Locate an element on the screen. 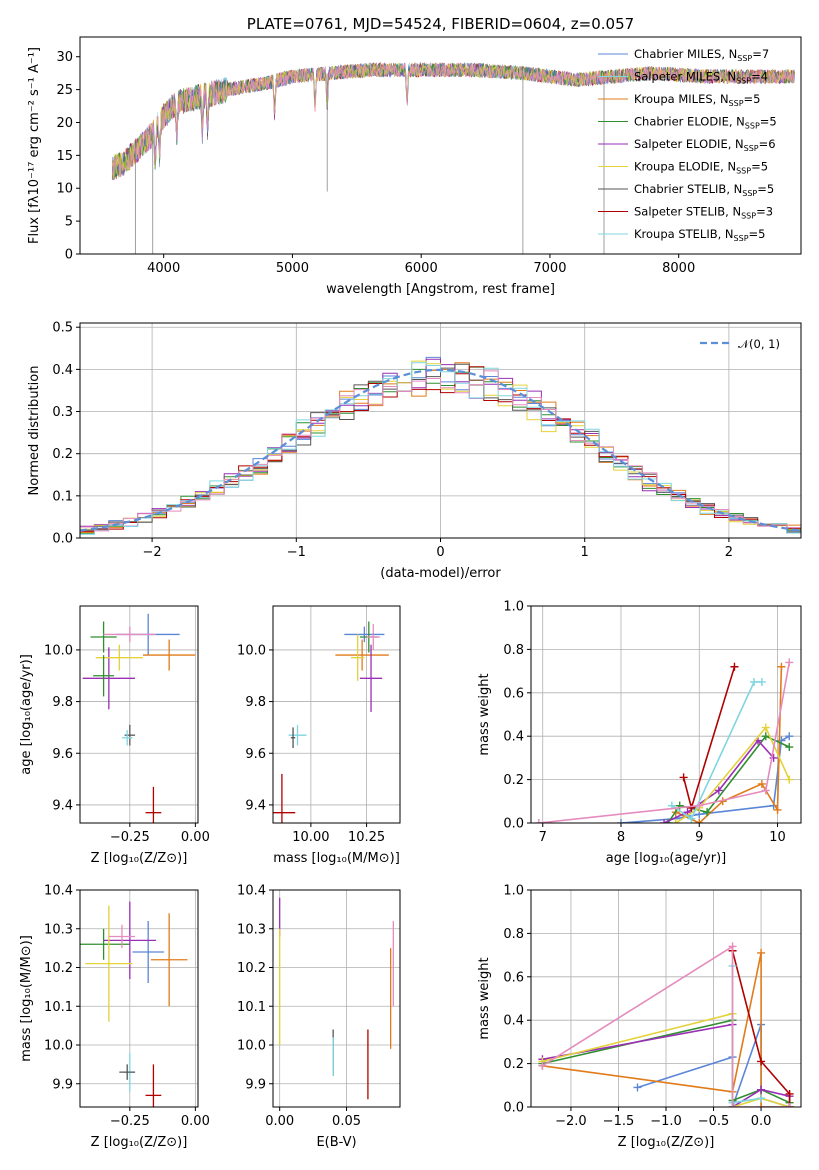  x-tick-label: −2 is located at coordinates (152, 552).